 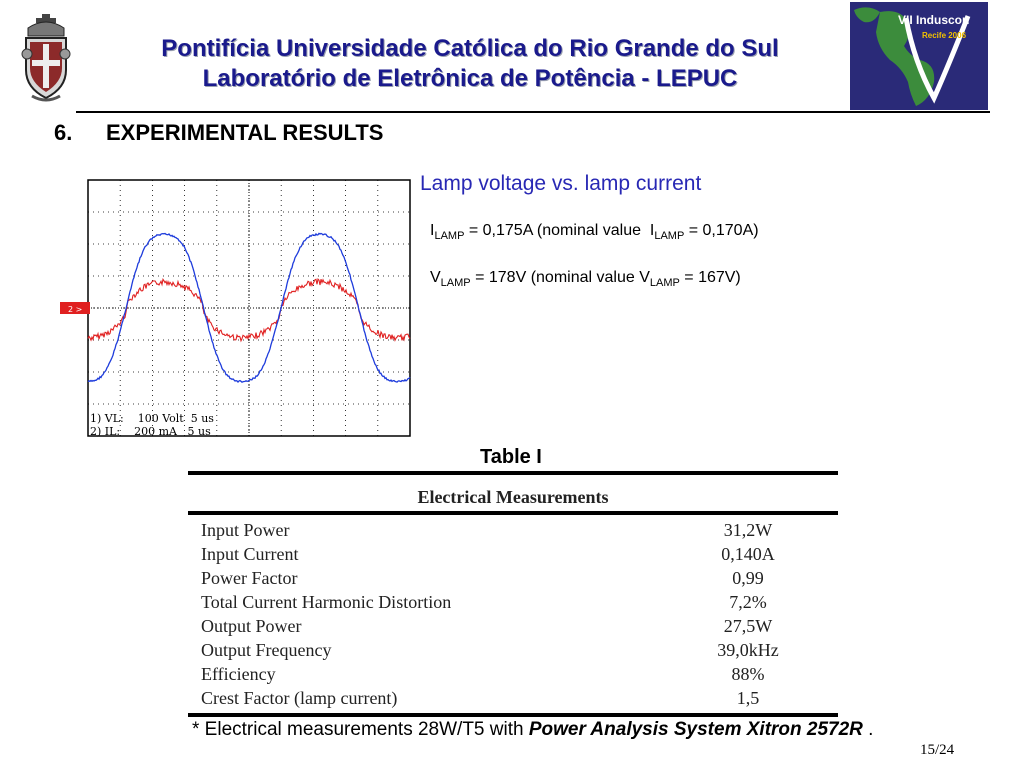 What do you see at coordinates (360, 729) in the screenshot?
I see `footnote-text: * Electrical measurements 28W/T5 with` at bounding box center [360, 729].